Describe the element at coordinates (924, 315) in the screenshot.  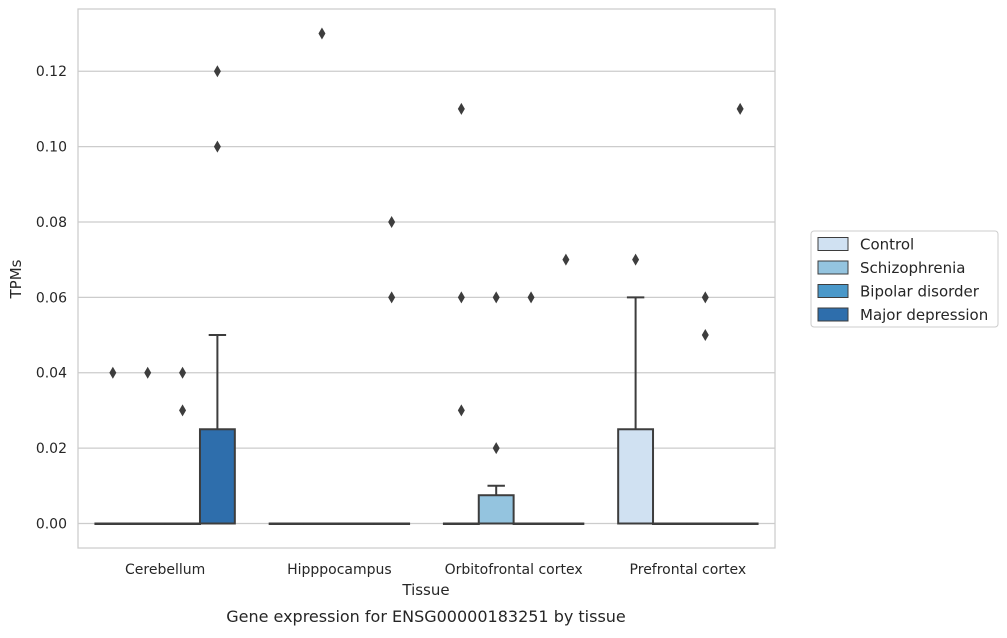
I see `legend-label: Major depression` at that location.